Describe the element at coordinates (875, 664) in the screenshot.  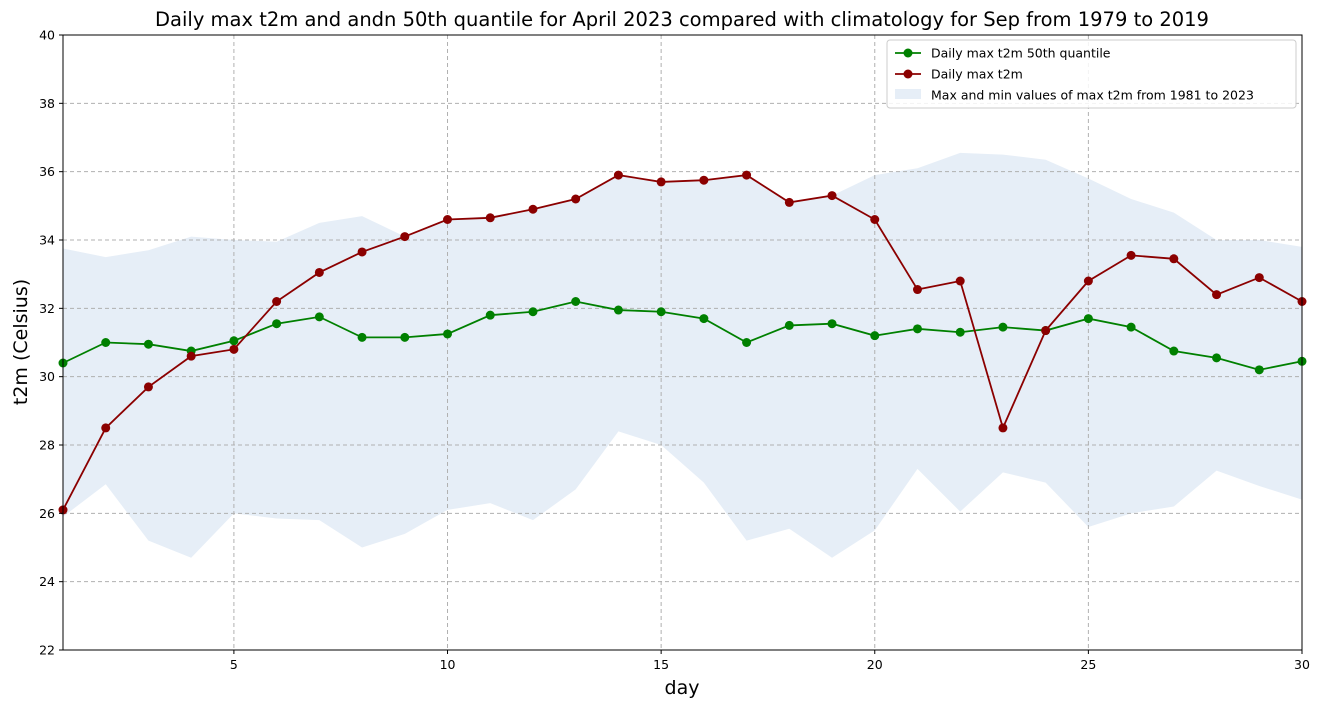
I see `x-tick-label: 20` at that location.